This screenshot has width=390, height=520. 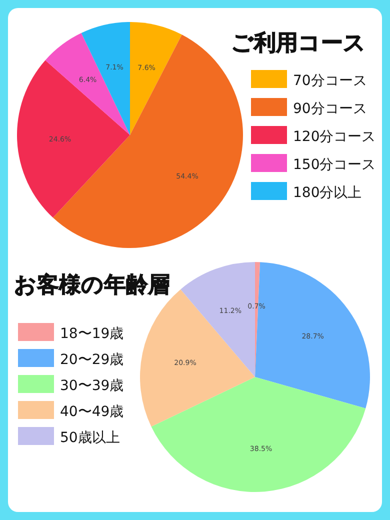 What do you see at coordinates (92, 334) in the screenshot?
I see `legend-label: 18〜19歳` at bounding box center [92, 334].